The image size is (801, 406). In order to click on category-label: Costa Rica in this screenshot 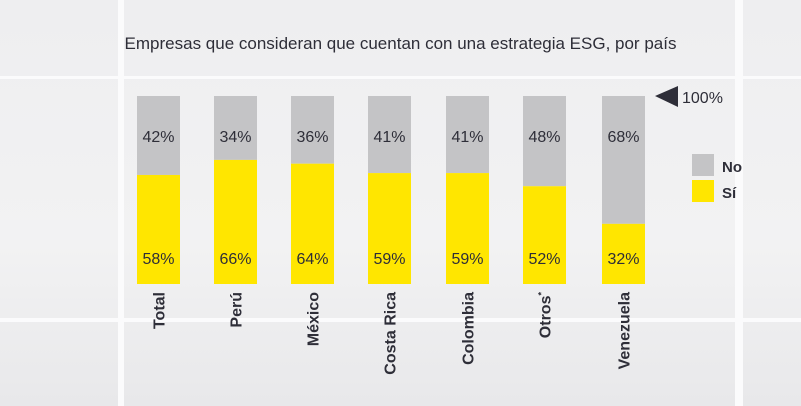, I will do `click(391, 333)`.